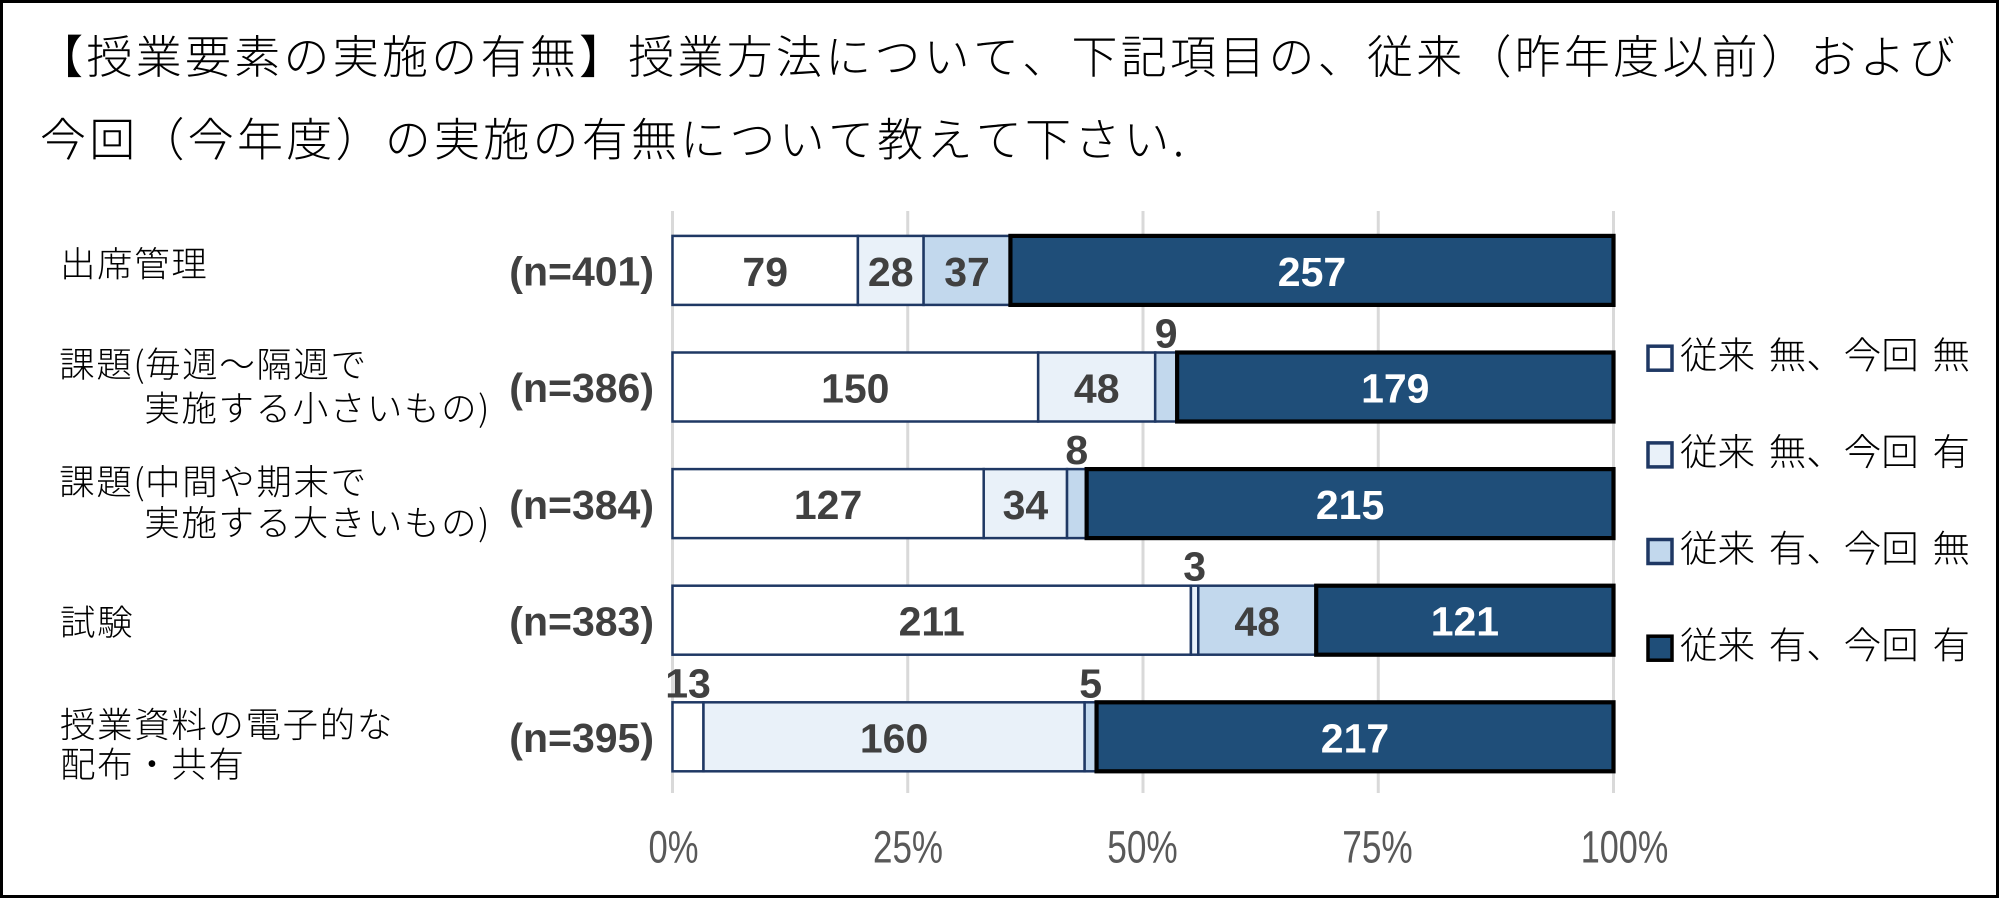  What do you see at coordinates (932, 622) in the screenshot?
I see `svg-text: 211` at bounding box center [932, 622].